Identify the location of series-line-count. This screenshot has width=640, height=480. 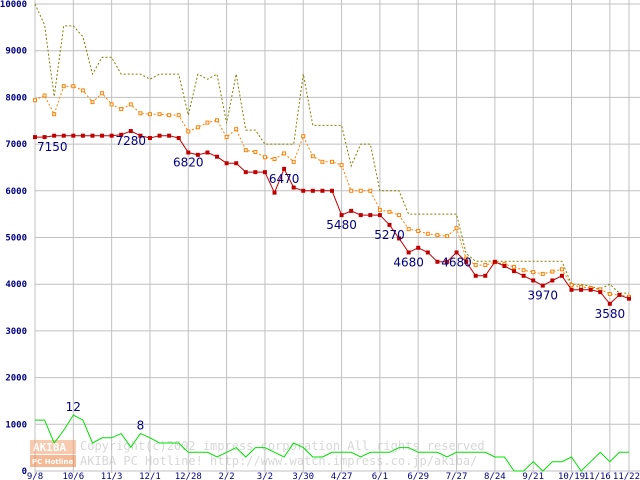
(332, 443).